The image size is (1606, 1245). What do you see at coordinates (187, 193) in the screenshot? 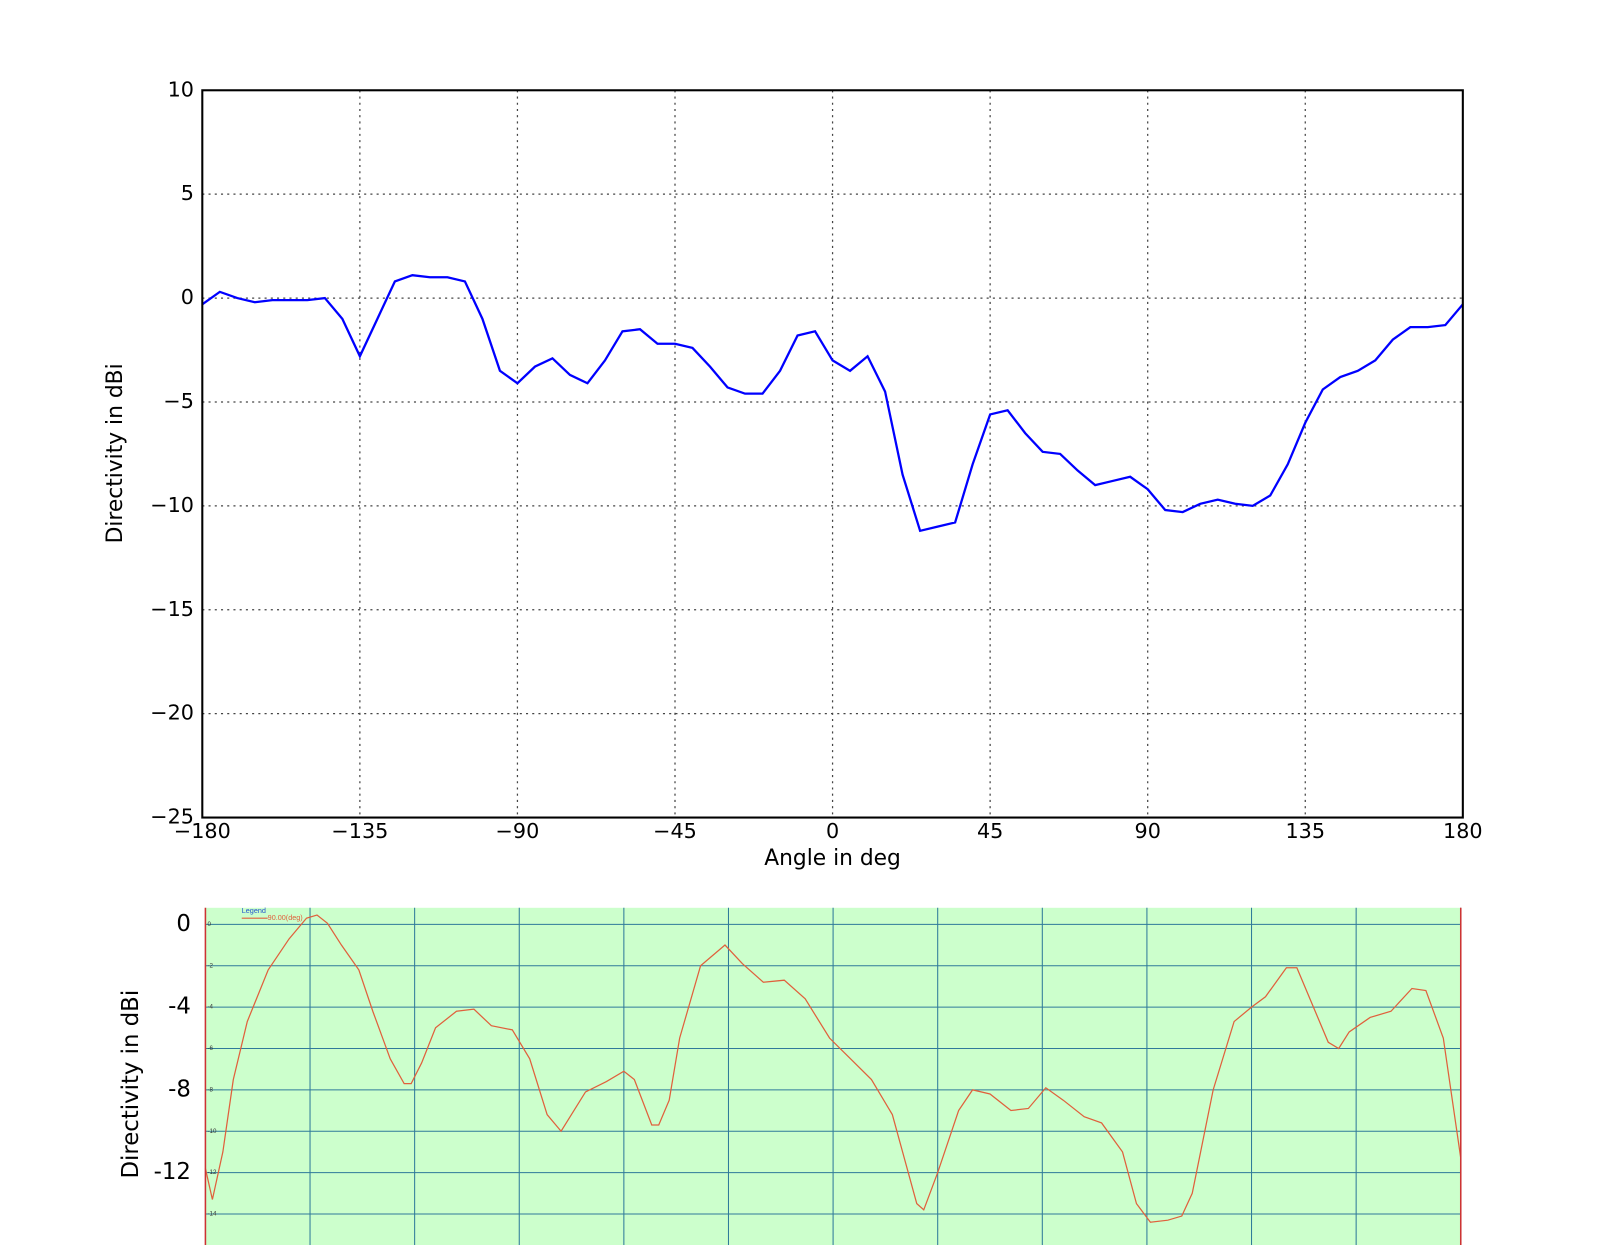
I see `y-tick-label: 5` at bounding box center [187, 193].